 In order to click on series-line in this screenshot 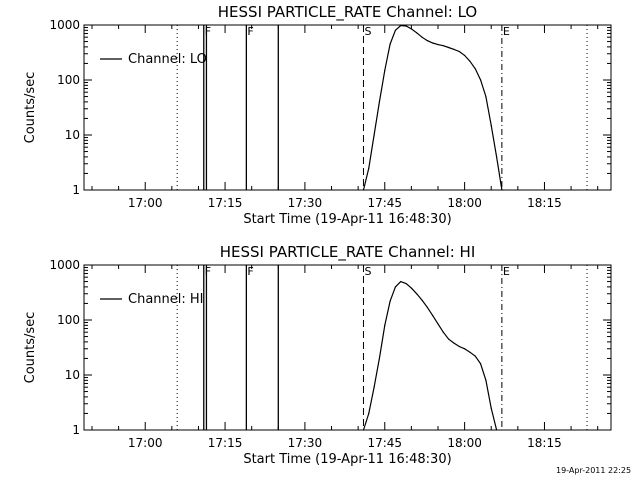, I will do `click(430, 355)`.